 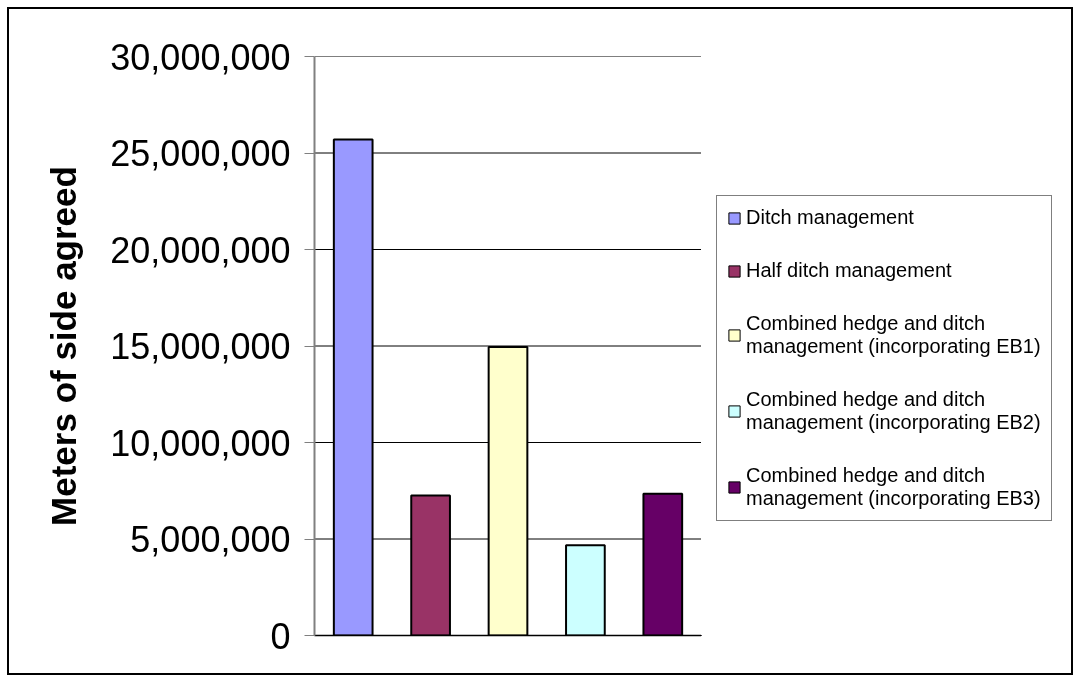 What do you see at coordinates (893, 335) in the screenshot?
I see `legend-label: Combined hedge and ditch management (incorporating EB1)` at bounding box center [893, 335].